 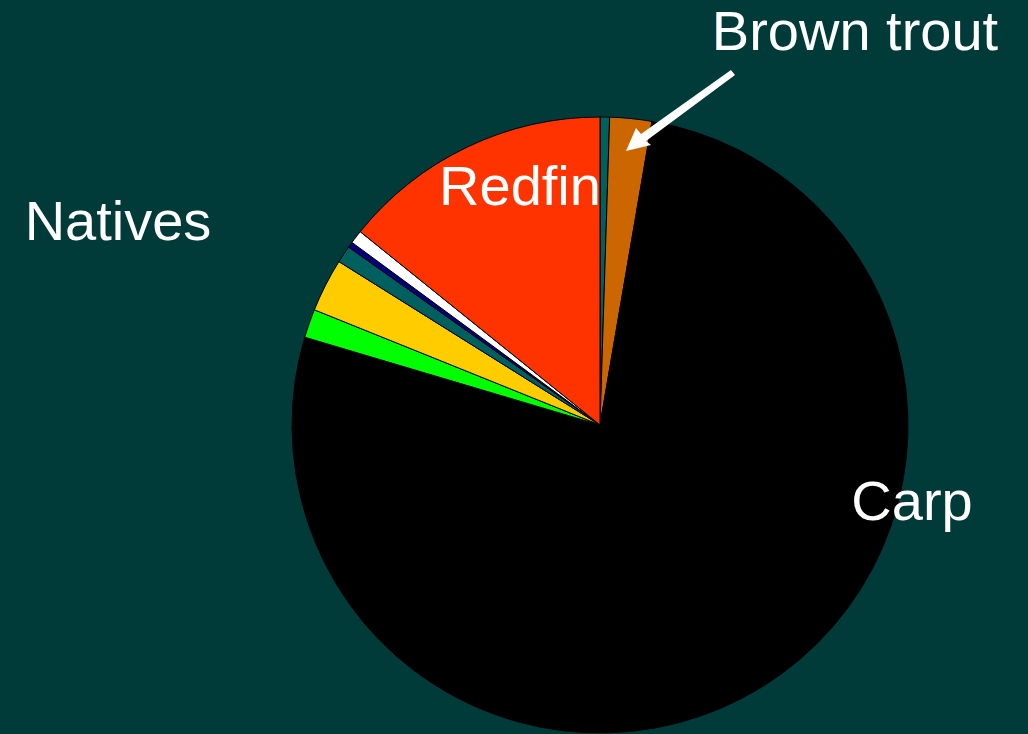 I want to click on slice-label: Brown trout, so click(x=855, y=31).